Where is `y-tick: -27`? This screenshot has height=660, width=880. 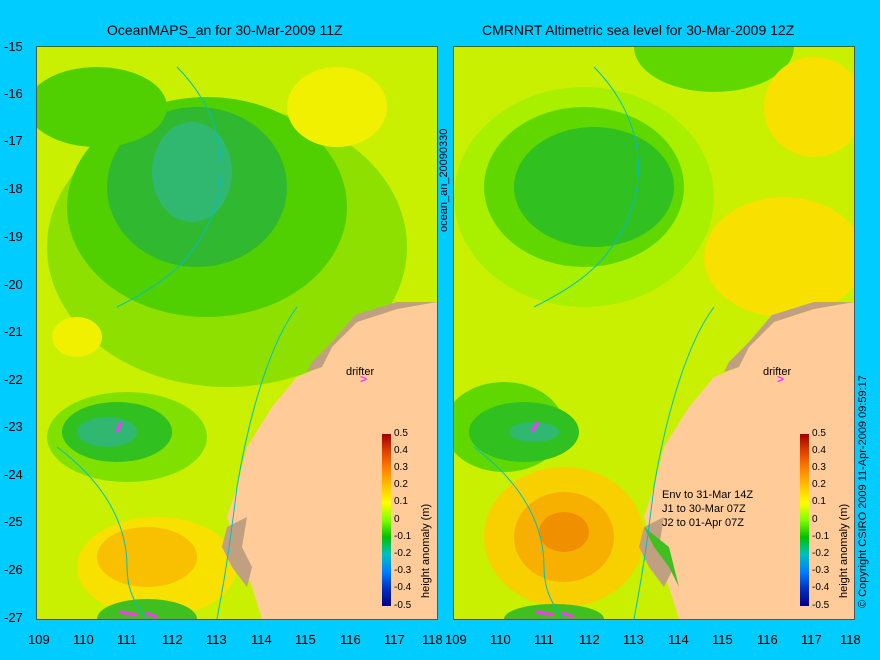
y-tick: -27 is located at coordinates (13, 617).